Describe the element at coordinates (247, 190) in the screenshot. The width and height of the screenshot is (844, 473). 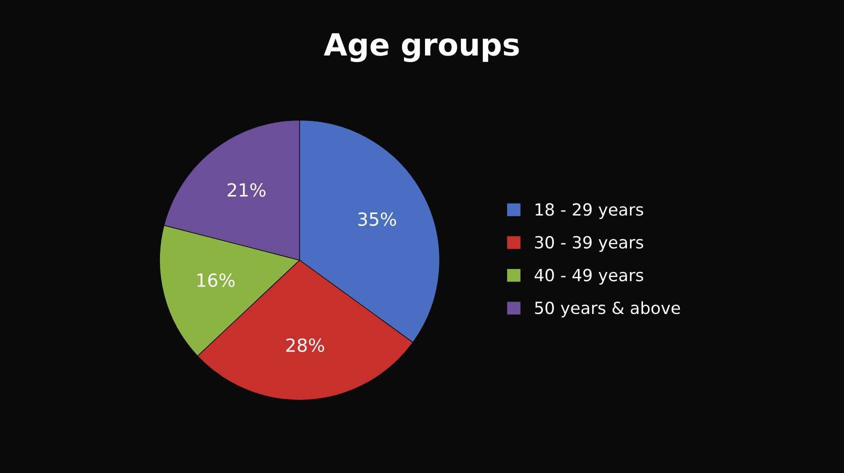
I see `data-label: 21%` at that location.